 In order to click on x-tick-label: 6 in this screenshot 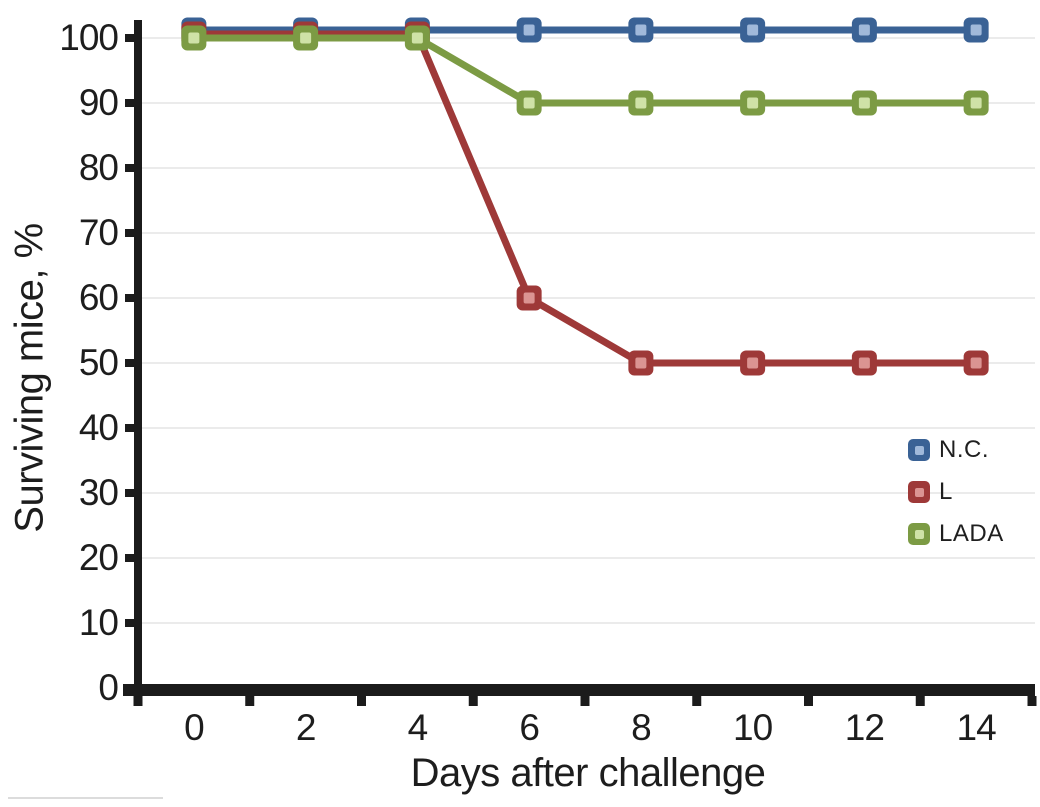, I will do `click(529, 727)`.